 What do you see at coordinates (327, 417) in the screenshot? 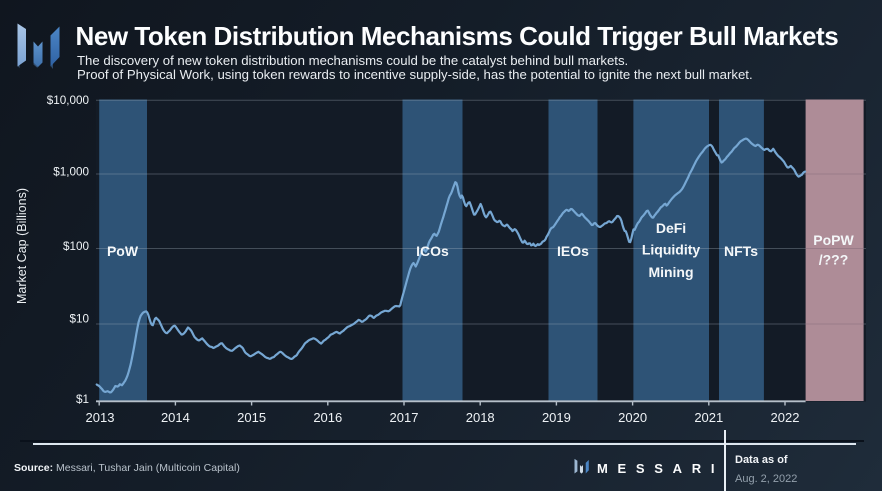
I see `svg-text: 2016` at bounding box center [327, 417].